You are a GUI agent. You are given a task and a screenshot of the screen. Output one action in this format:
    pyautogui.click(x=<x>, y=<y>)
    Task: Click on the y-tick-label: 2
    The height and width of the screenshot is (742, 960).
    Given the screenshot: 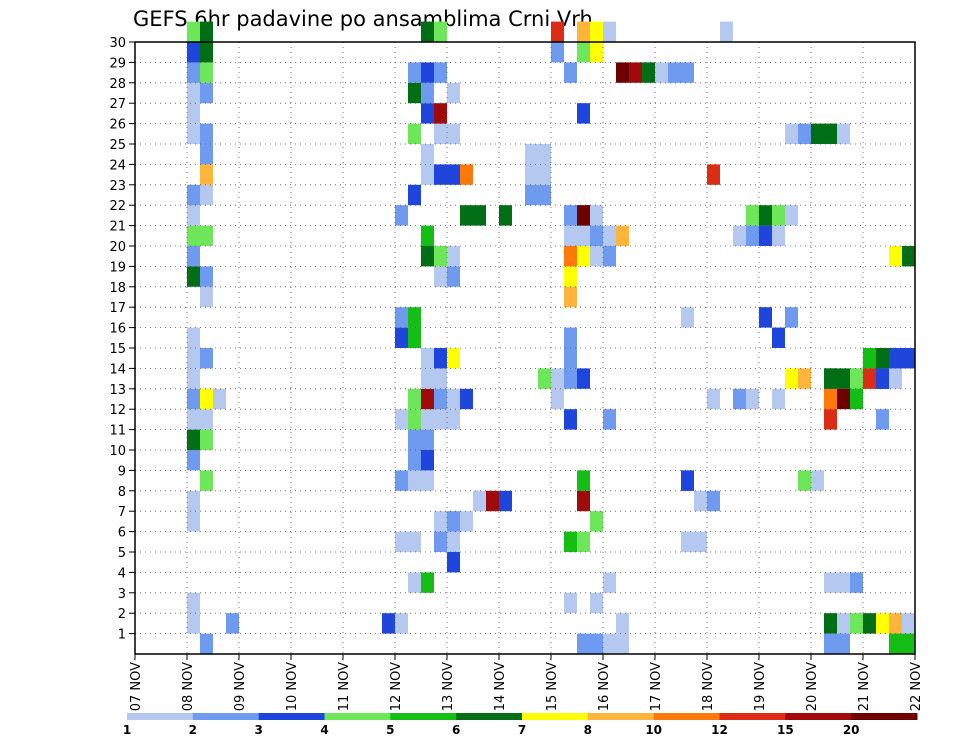 What is the action you would take?
    pyautogui.click(x=122, y=614)
    